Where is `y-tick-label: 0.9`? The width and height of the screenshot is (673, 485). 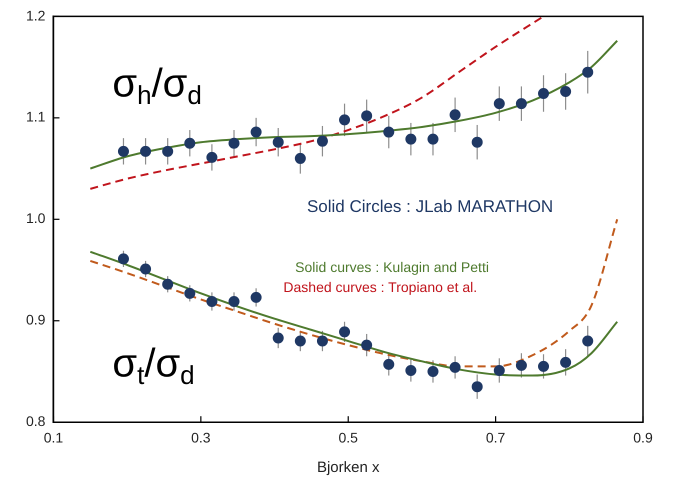 y-tick-label: 0.9 is located at coordinates (36, 320).